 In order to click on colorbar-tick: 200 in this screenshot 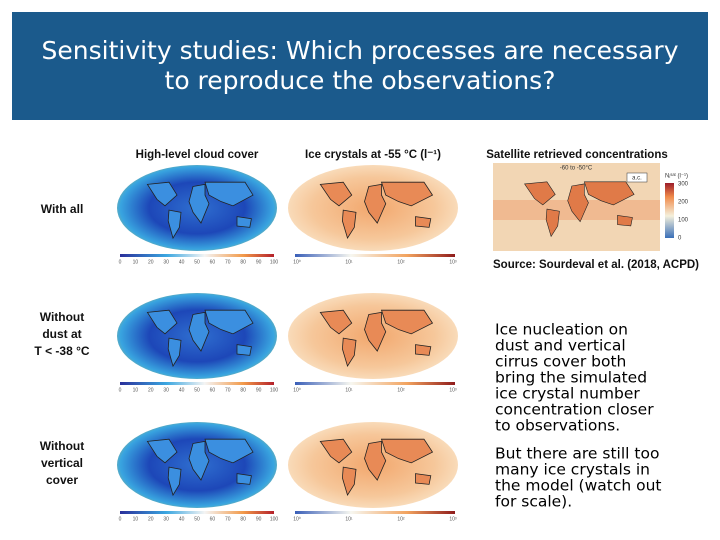, I will do `click(683, 203)`.